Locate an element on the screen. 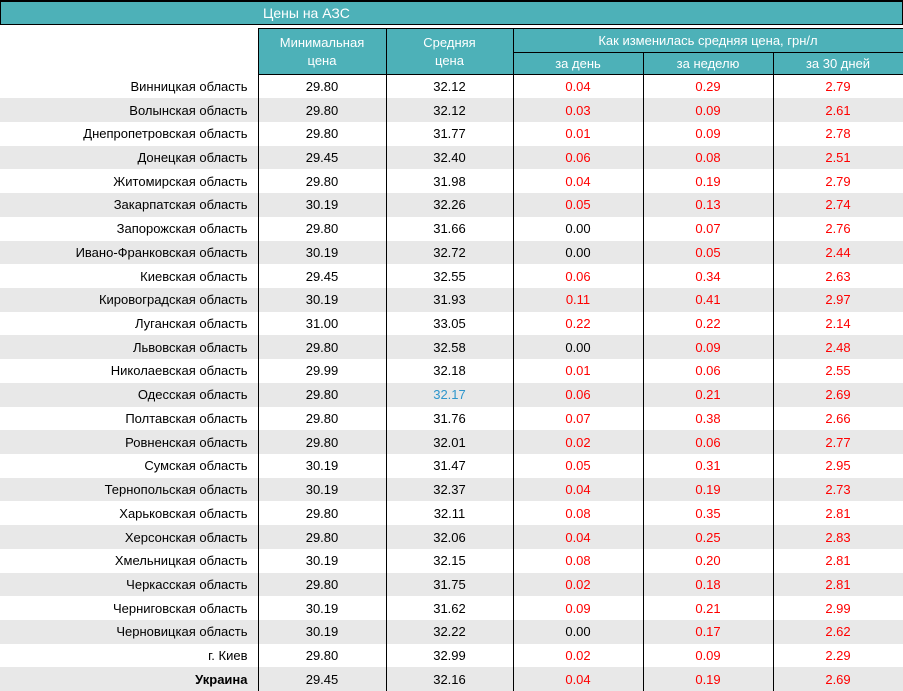 This screenshot has height=691, width=903. change-week-cell: 0.35 is located at coordinates (708, 513).